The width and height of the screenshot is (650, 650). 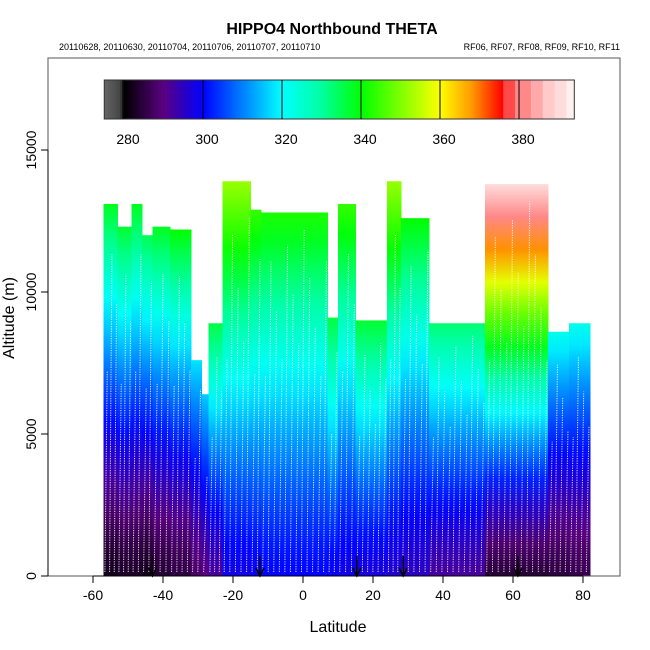 What do you see at coordinates (9, 318) in the screenshot?
I see `y-axis-label: Altitude (m)` at bounding box center [9, 318].